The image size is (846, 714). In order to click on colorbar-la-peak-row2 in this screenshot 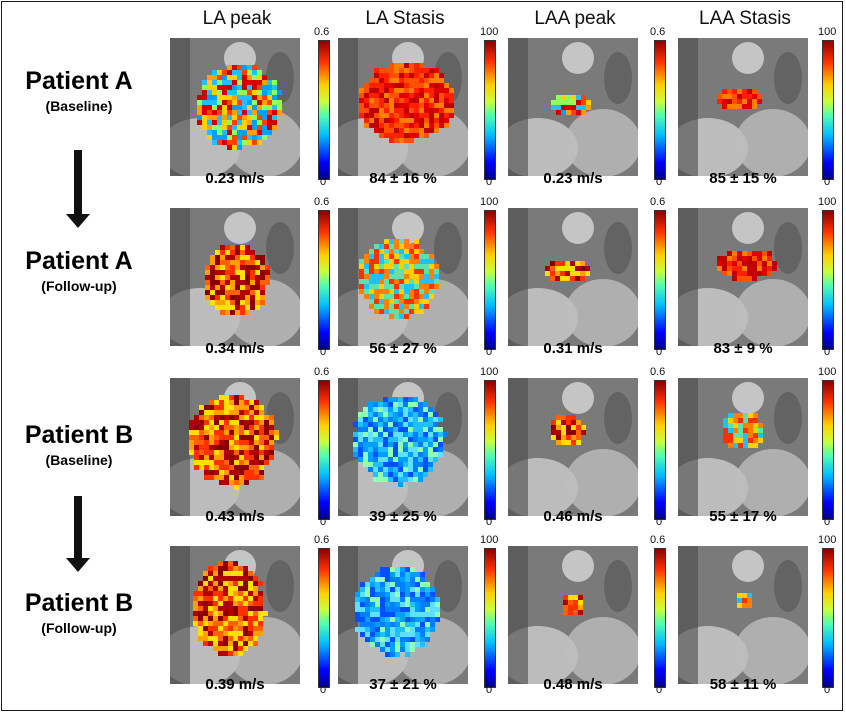, I will do `click(324, 280)`.